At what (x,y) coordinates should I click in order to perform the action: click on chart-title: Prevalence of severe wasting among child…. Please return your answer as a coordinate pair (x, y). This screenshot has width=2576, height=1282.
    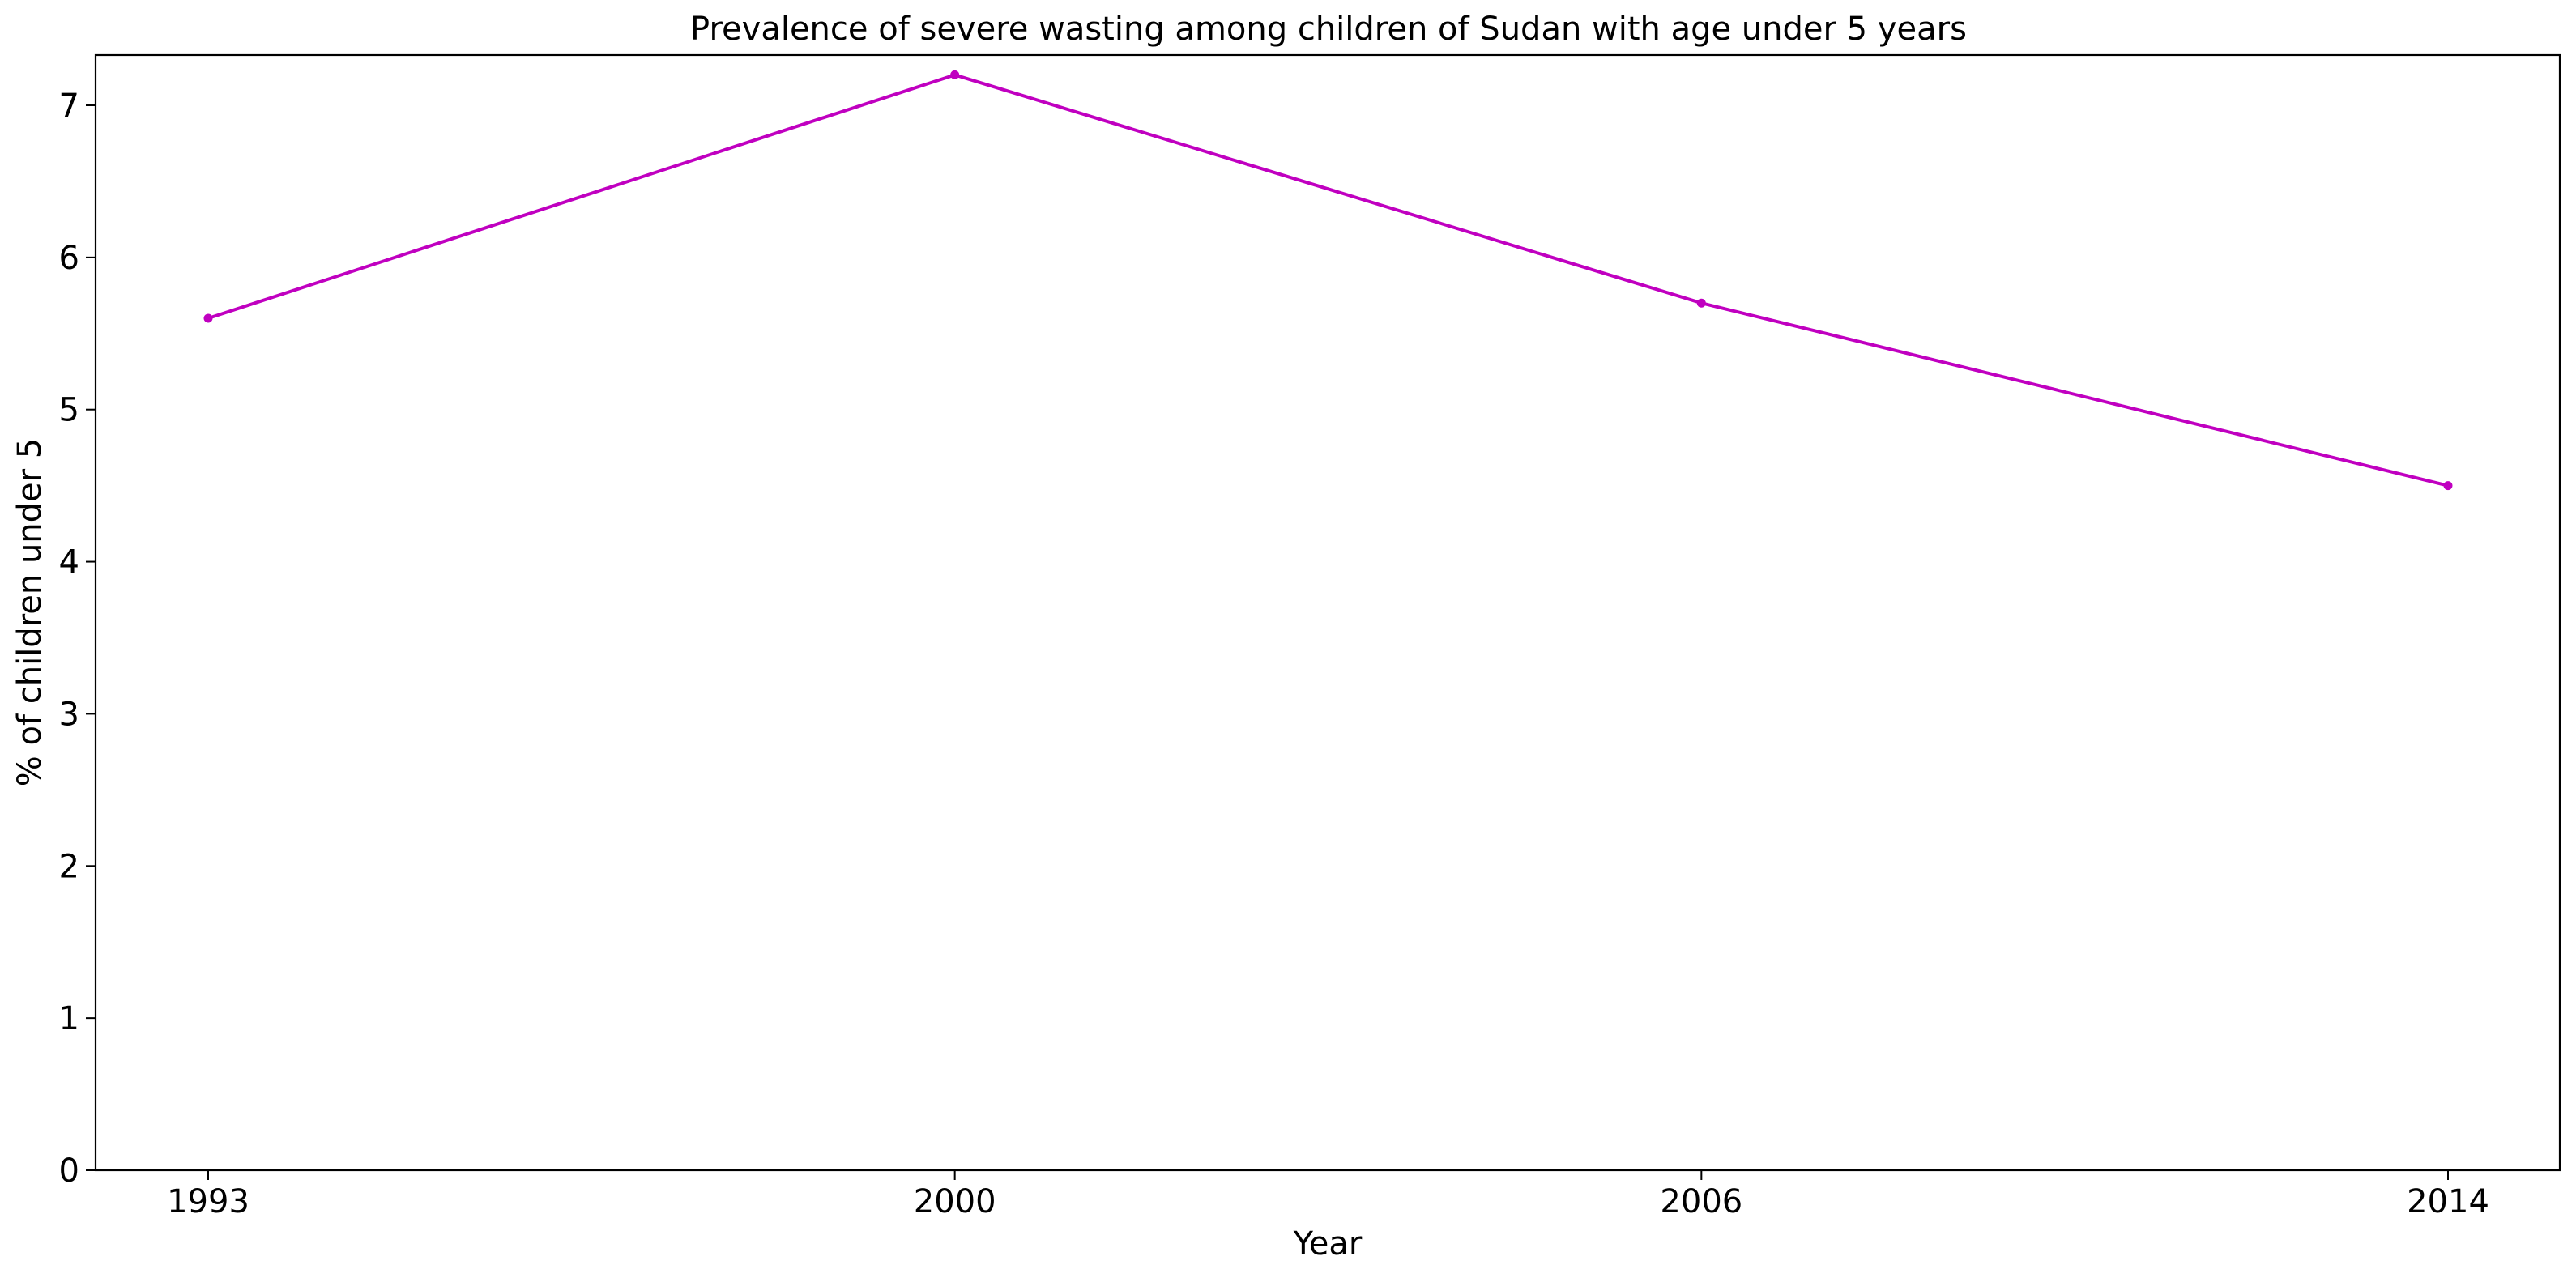
    Looking at the image, I should click on (1328, 29).